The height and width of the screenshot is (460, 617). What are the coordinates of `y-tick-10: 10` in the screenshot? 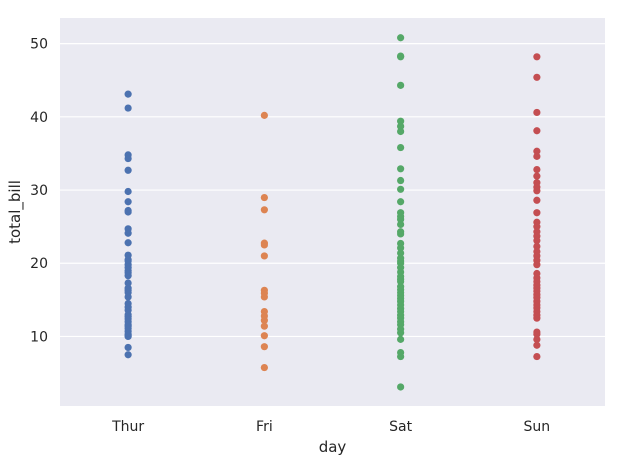 It's located at (39, 337).